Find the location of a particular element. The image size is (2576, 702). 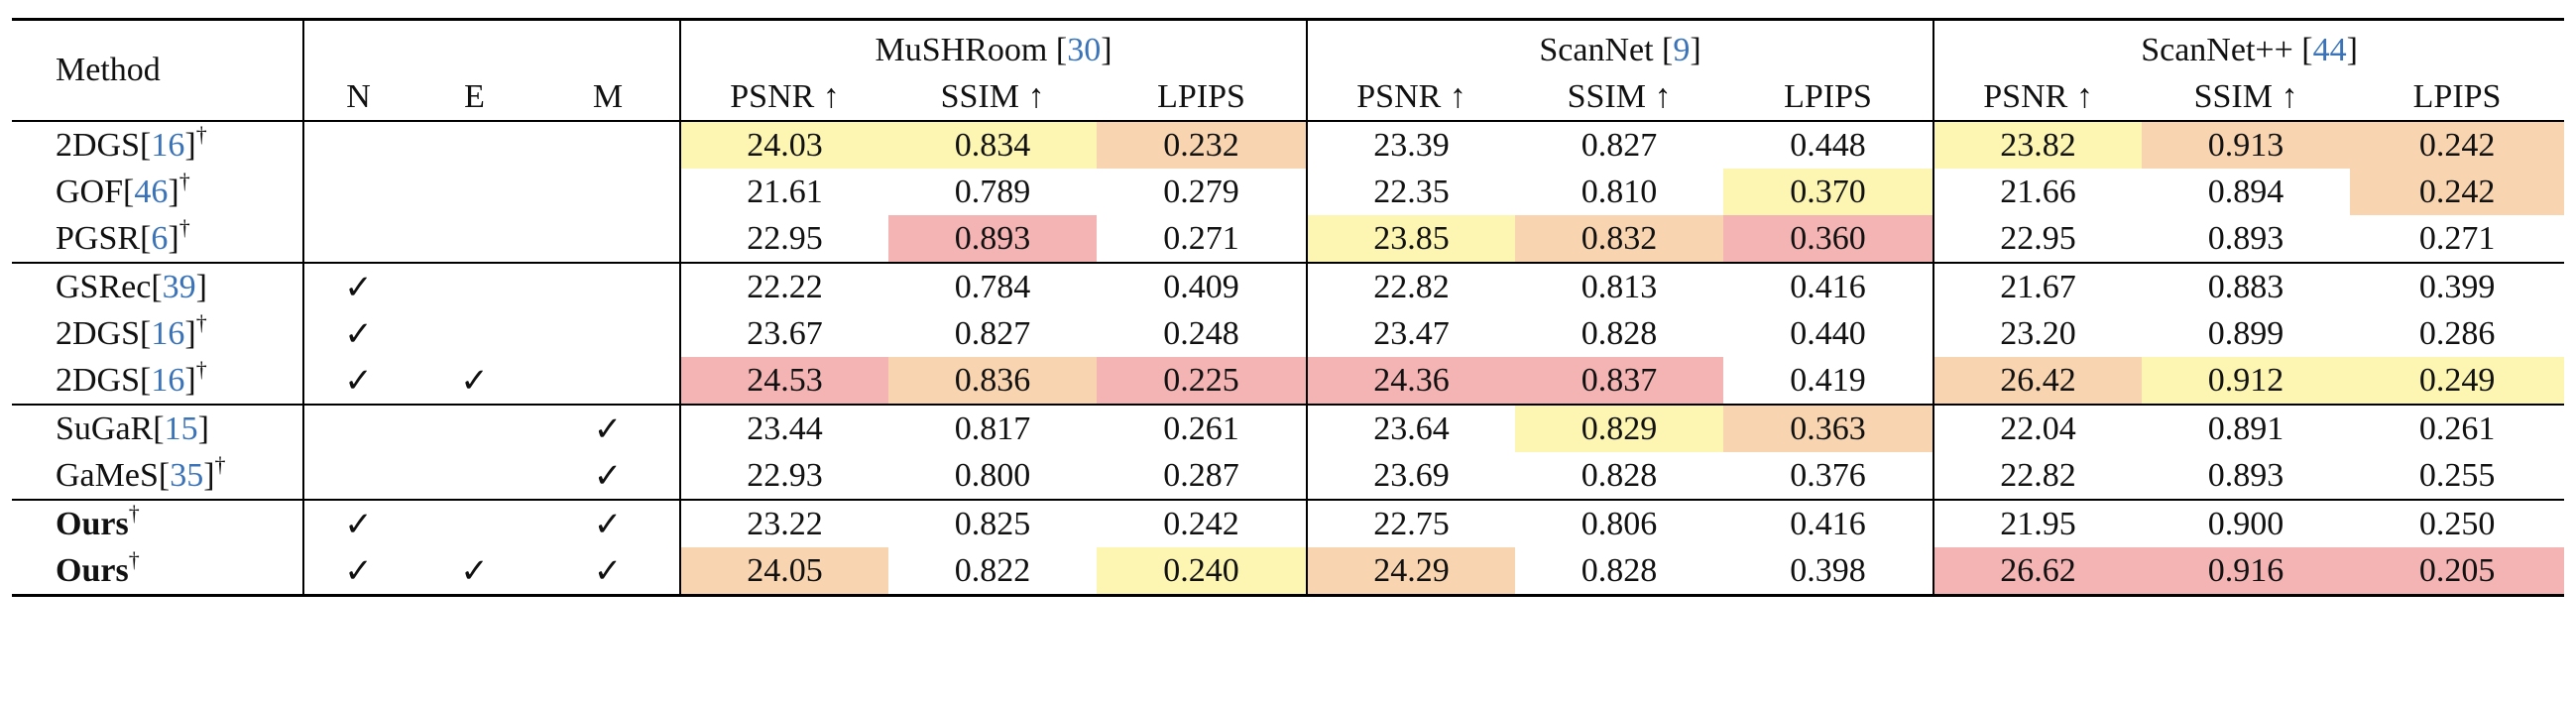

metric-value: 22.35 is located at coordinates (1411, 192).